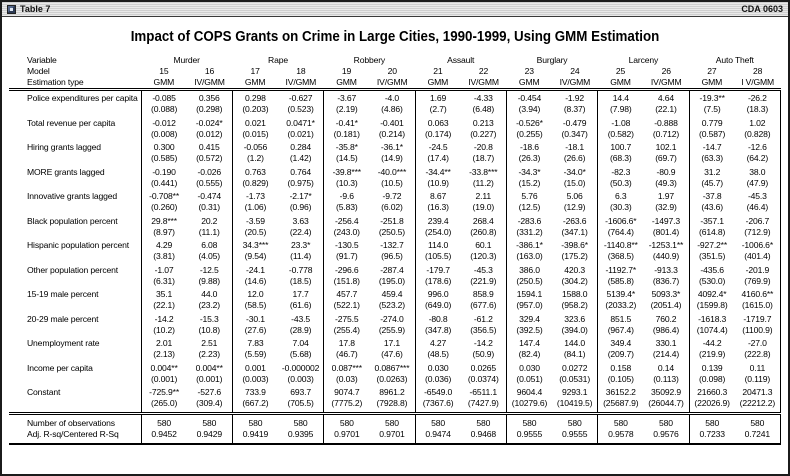 This screenshot has width=790, height=476. What do you see at coordinates (529, 392) in the screenshot?
I see `coefficient-cell: 9604.4` at bounding box center [529, 392].